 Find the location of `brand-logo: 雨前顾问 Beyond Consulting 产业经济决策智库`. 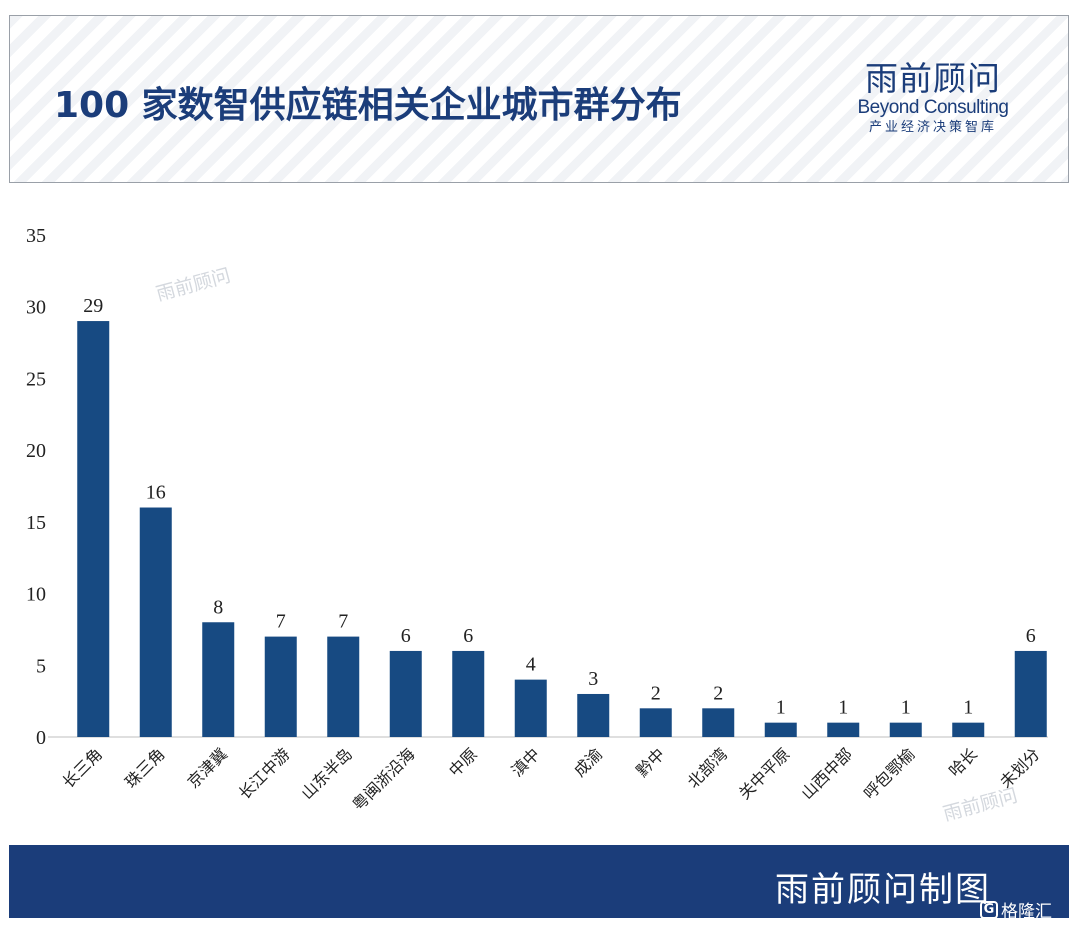

brand-logo: 雨前顾问 Beyond Consulting 产业经济决策智库 is located at coordinates (933, 99).